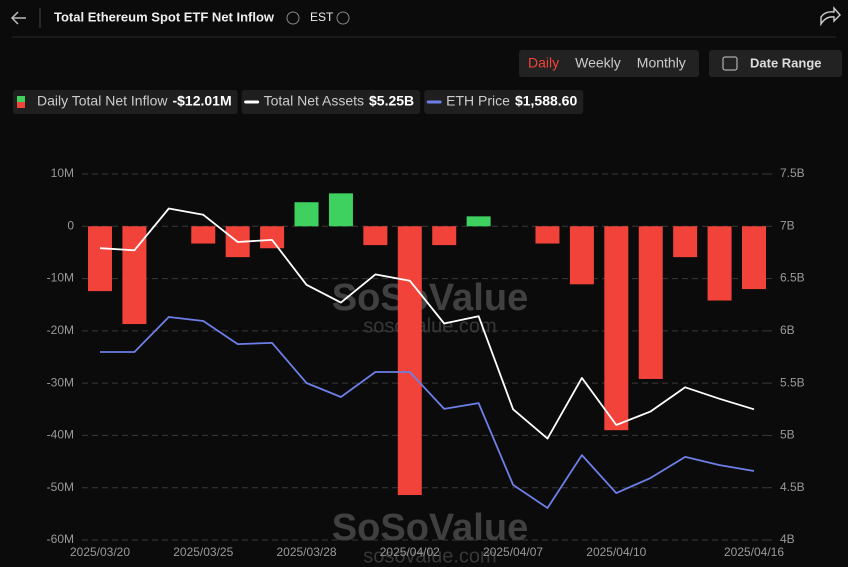 The height and width of the screenshot is (567, 848). What do you see at coordinates (102, 101) in the screenshot?
I see `legend-label: Daily Total Net Inflow` at bounding box center [102, 101].